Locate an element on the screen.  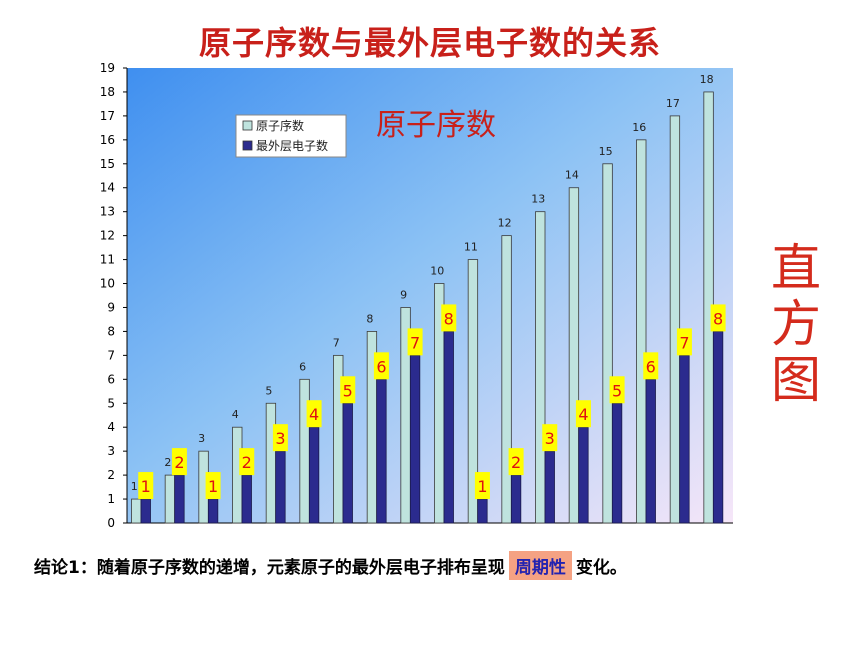
data-label-series1: 10 is located at coordinates (437, 271).